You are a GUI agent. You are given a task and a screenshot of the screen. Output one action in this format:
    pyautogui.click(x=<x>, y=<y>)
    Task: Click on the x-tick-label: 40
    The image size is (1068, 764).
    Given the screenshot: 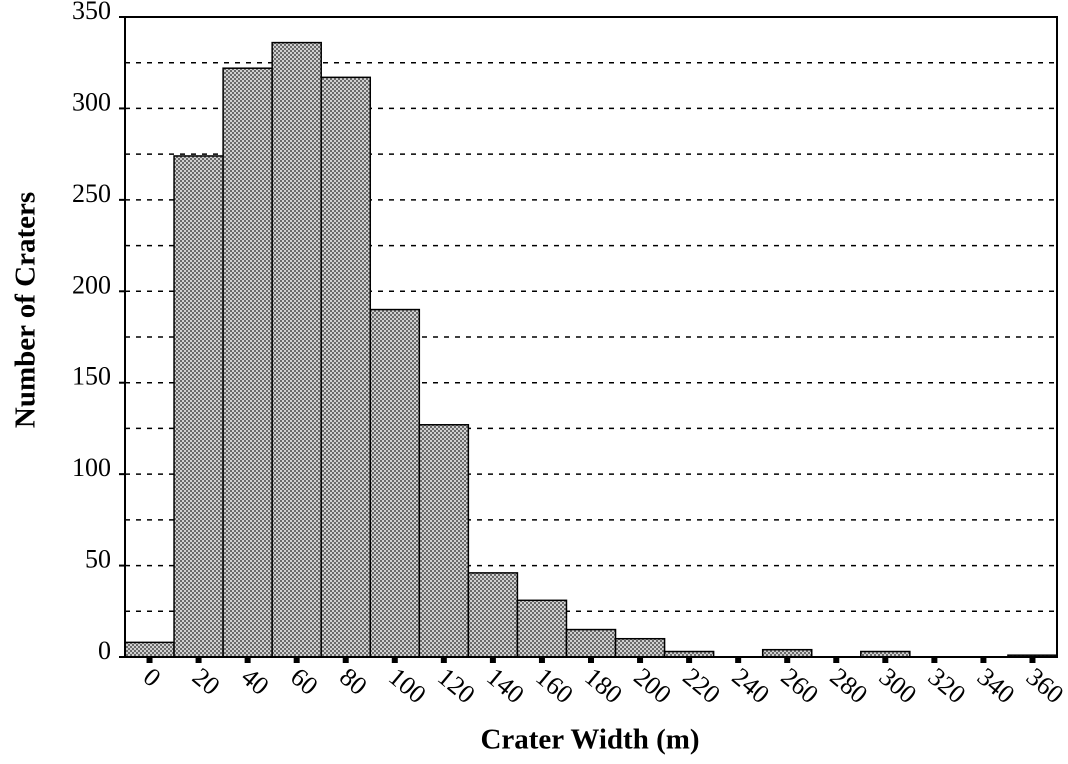 What is the action you would take?
    pyautogui.click(x=255, y=681)
    